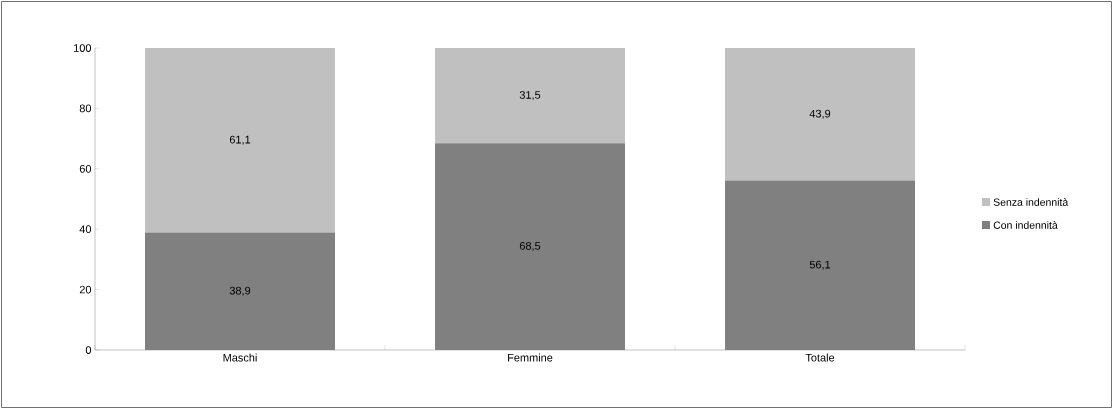 The width and height of the screenshot is (1113, 409). I want to click on data-label: 68,5, so click(530, 247).